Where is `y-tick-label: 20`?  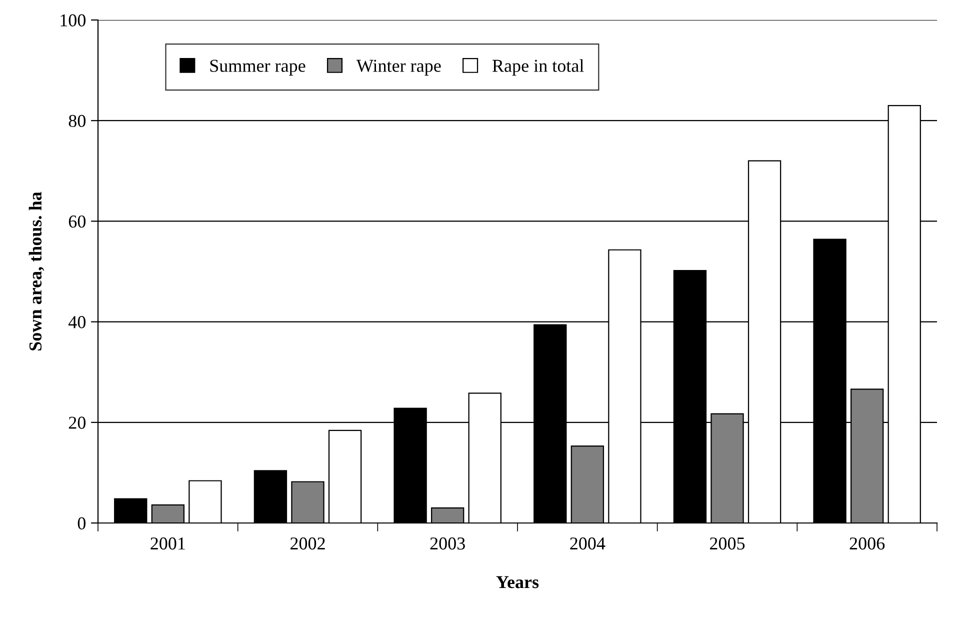 y-tick-label: 20 is located at coordinates (77, 422).